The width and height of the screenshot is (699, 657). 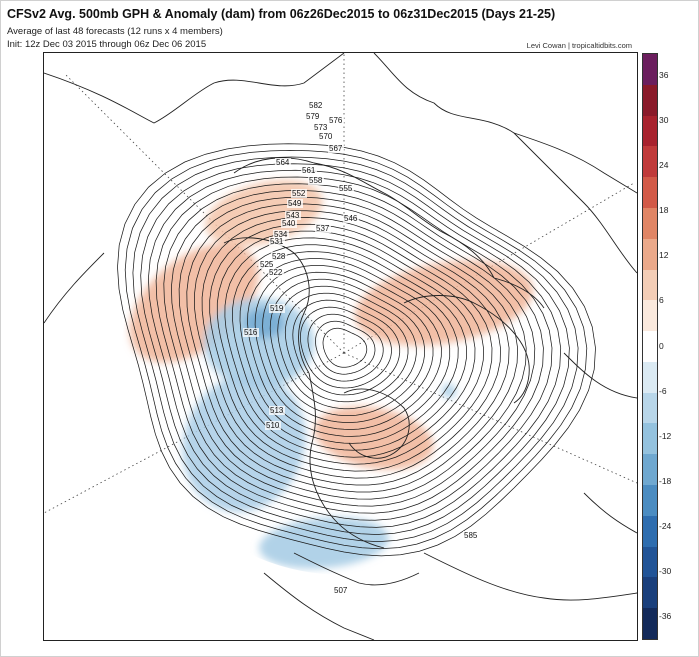 What do you see at coordinates (650, 346) in the screenshot?
I see `anomaly-colorbar` at bounding box center [650, 346].